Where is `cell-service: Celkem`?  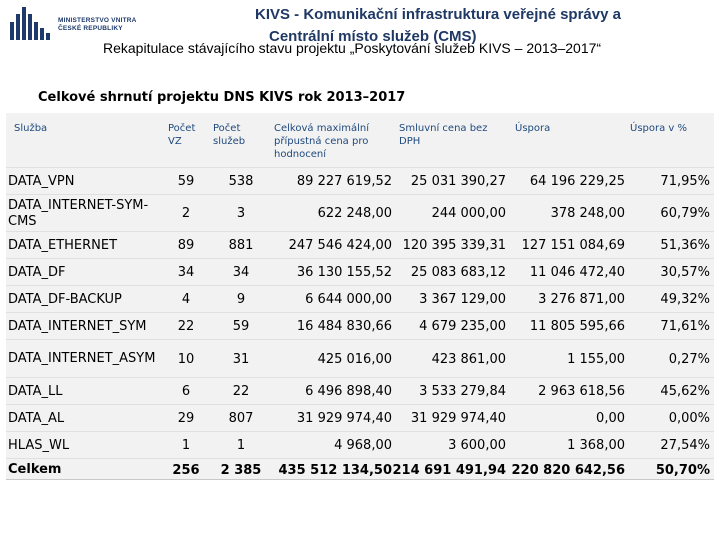
cell-service: Celkem is located at coordinates (35, 469).